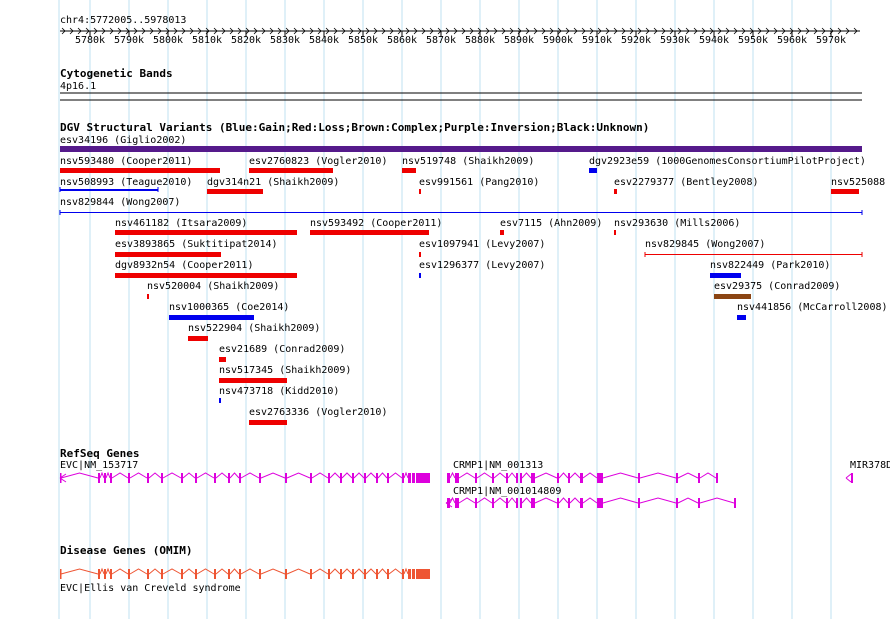 The height and width of the screenshot is (619, 890). What do you see at coordinates (229, 307) in the screenshot?
I see `dgv-variant-label: nsv1000365 (Coe2014)` at bounding box center [229, 307].